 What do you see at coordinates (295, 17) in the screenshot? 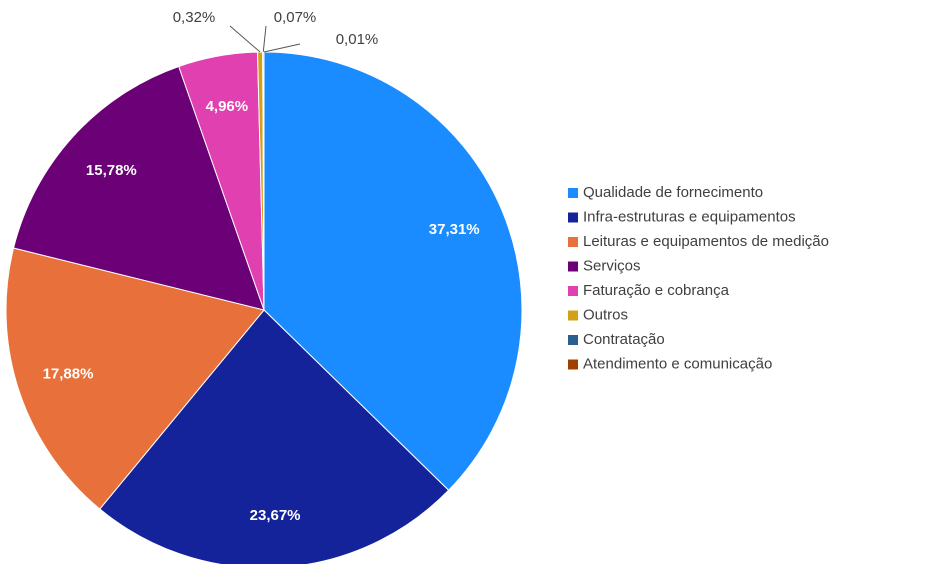
I see `data-label: 0,07%` at bounding box center [295, 17].